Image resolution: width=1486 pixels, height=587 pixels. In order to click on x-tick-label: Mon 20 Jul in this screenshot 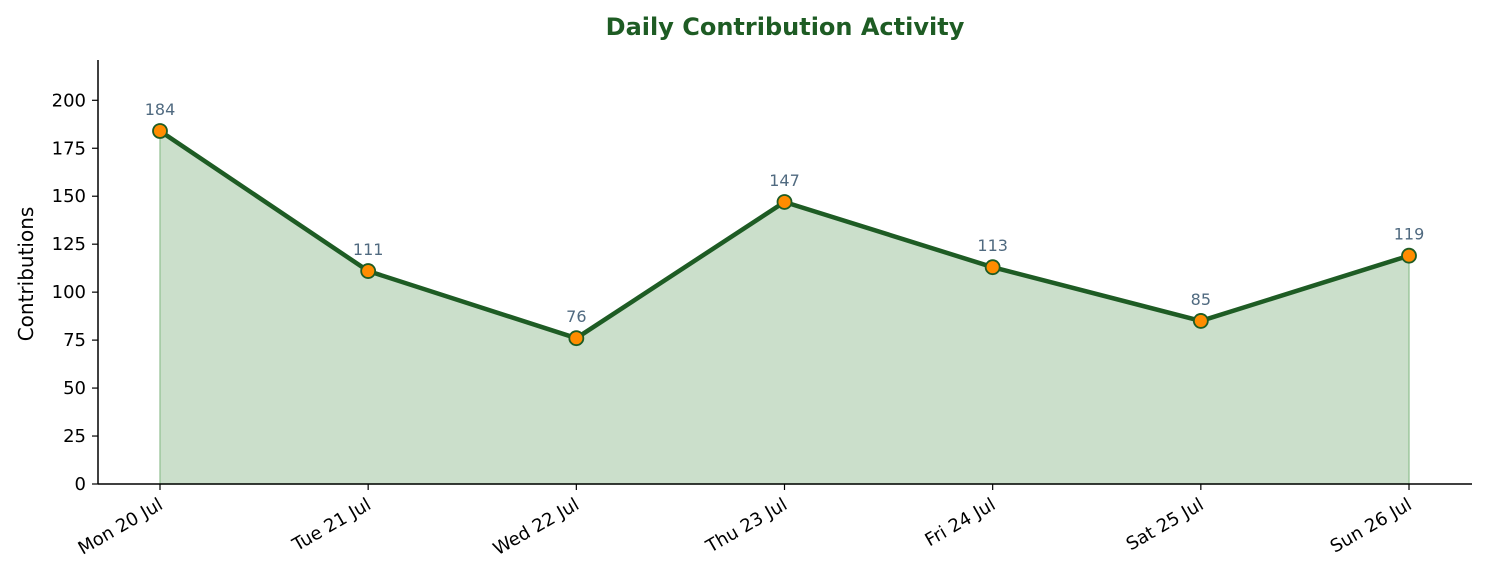, I will do `click(121, 526)`.